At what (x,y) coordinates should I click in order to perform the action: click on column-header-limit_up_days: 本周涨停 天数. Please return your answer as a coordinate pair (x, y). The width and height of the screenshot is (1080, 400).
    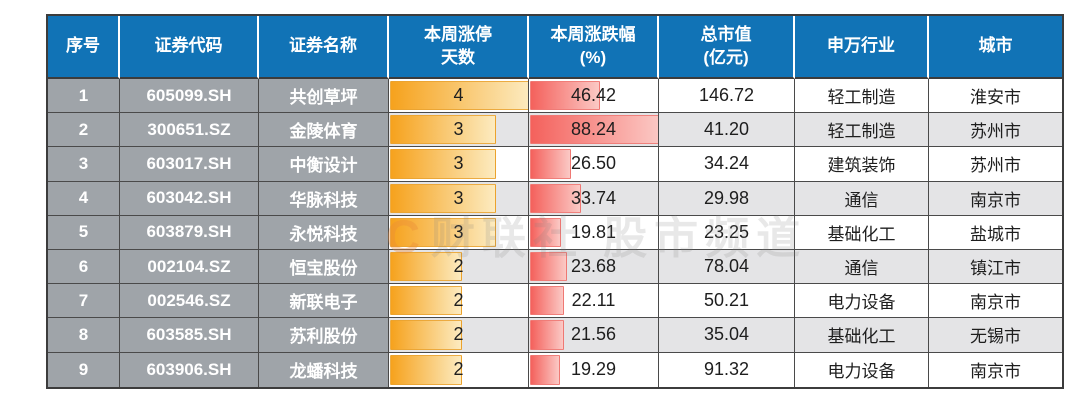
    Looking at the image, I should click on (459, 47).